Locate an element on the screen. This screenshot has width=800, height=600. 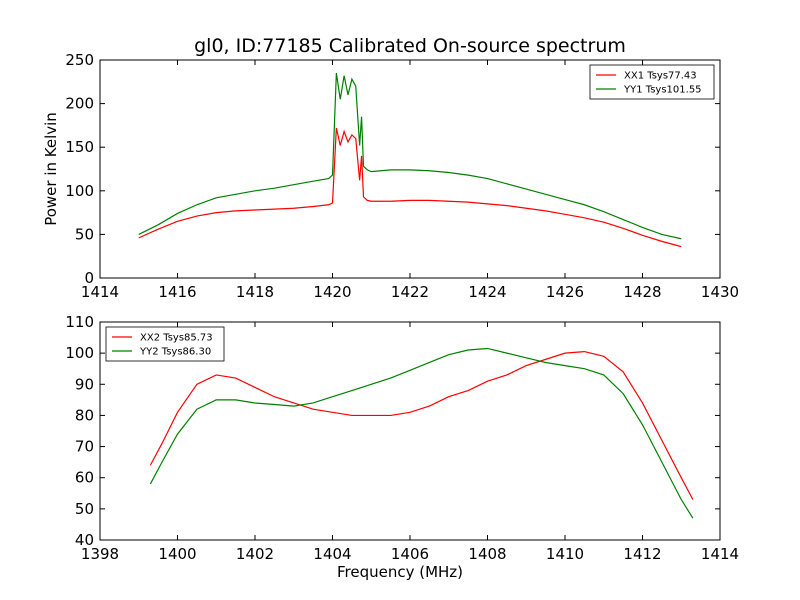
x-tick-label: 1424 is located at coordinates (487, 292).